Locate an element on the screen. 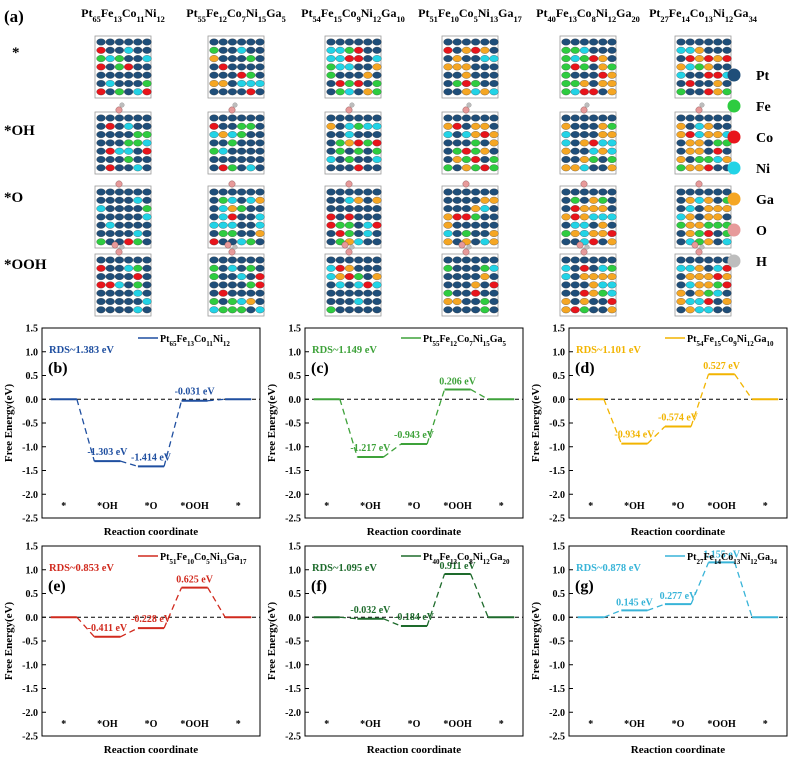  formula-subscript: 10 is located at coordinates (771, 344).